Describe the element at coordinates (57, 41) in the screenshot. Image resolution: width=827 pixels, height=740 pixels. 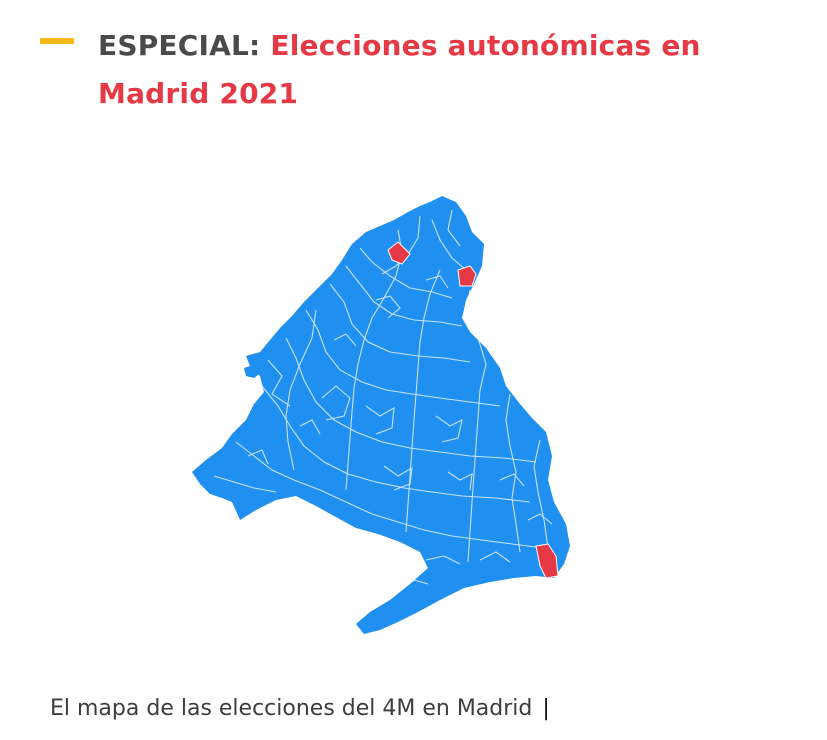
I see `accent-bar` at that location.